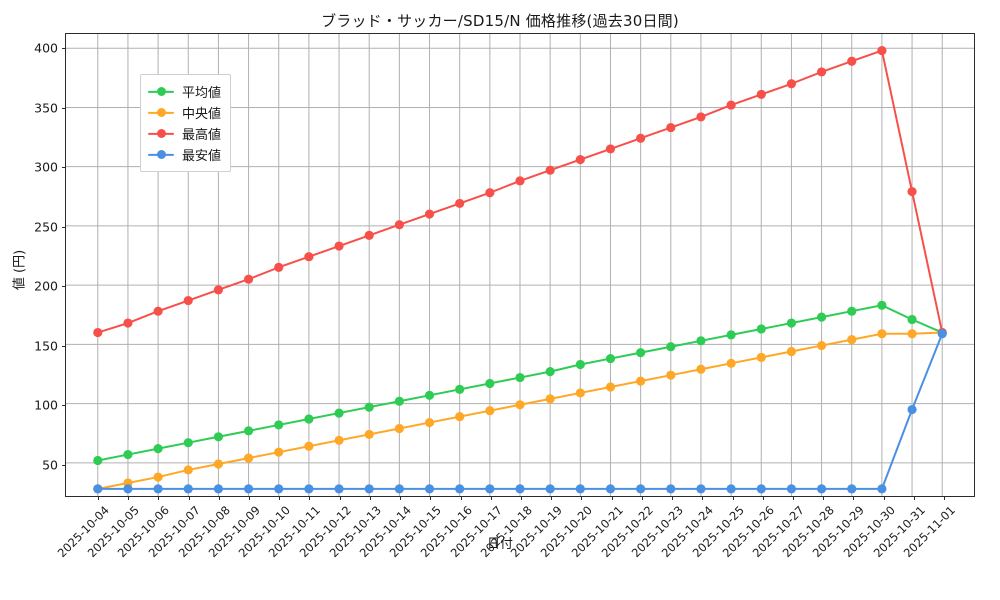 This screenshot has width=1000, height=600. I want to click on x-axis-label: 日付, so click(500, 544).